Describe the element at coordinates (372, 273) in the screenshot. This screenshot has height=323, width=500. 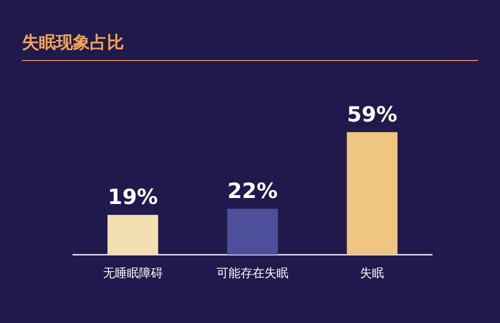
I see `x-tick-label: 失眠` at that location.